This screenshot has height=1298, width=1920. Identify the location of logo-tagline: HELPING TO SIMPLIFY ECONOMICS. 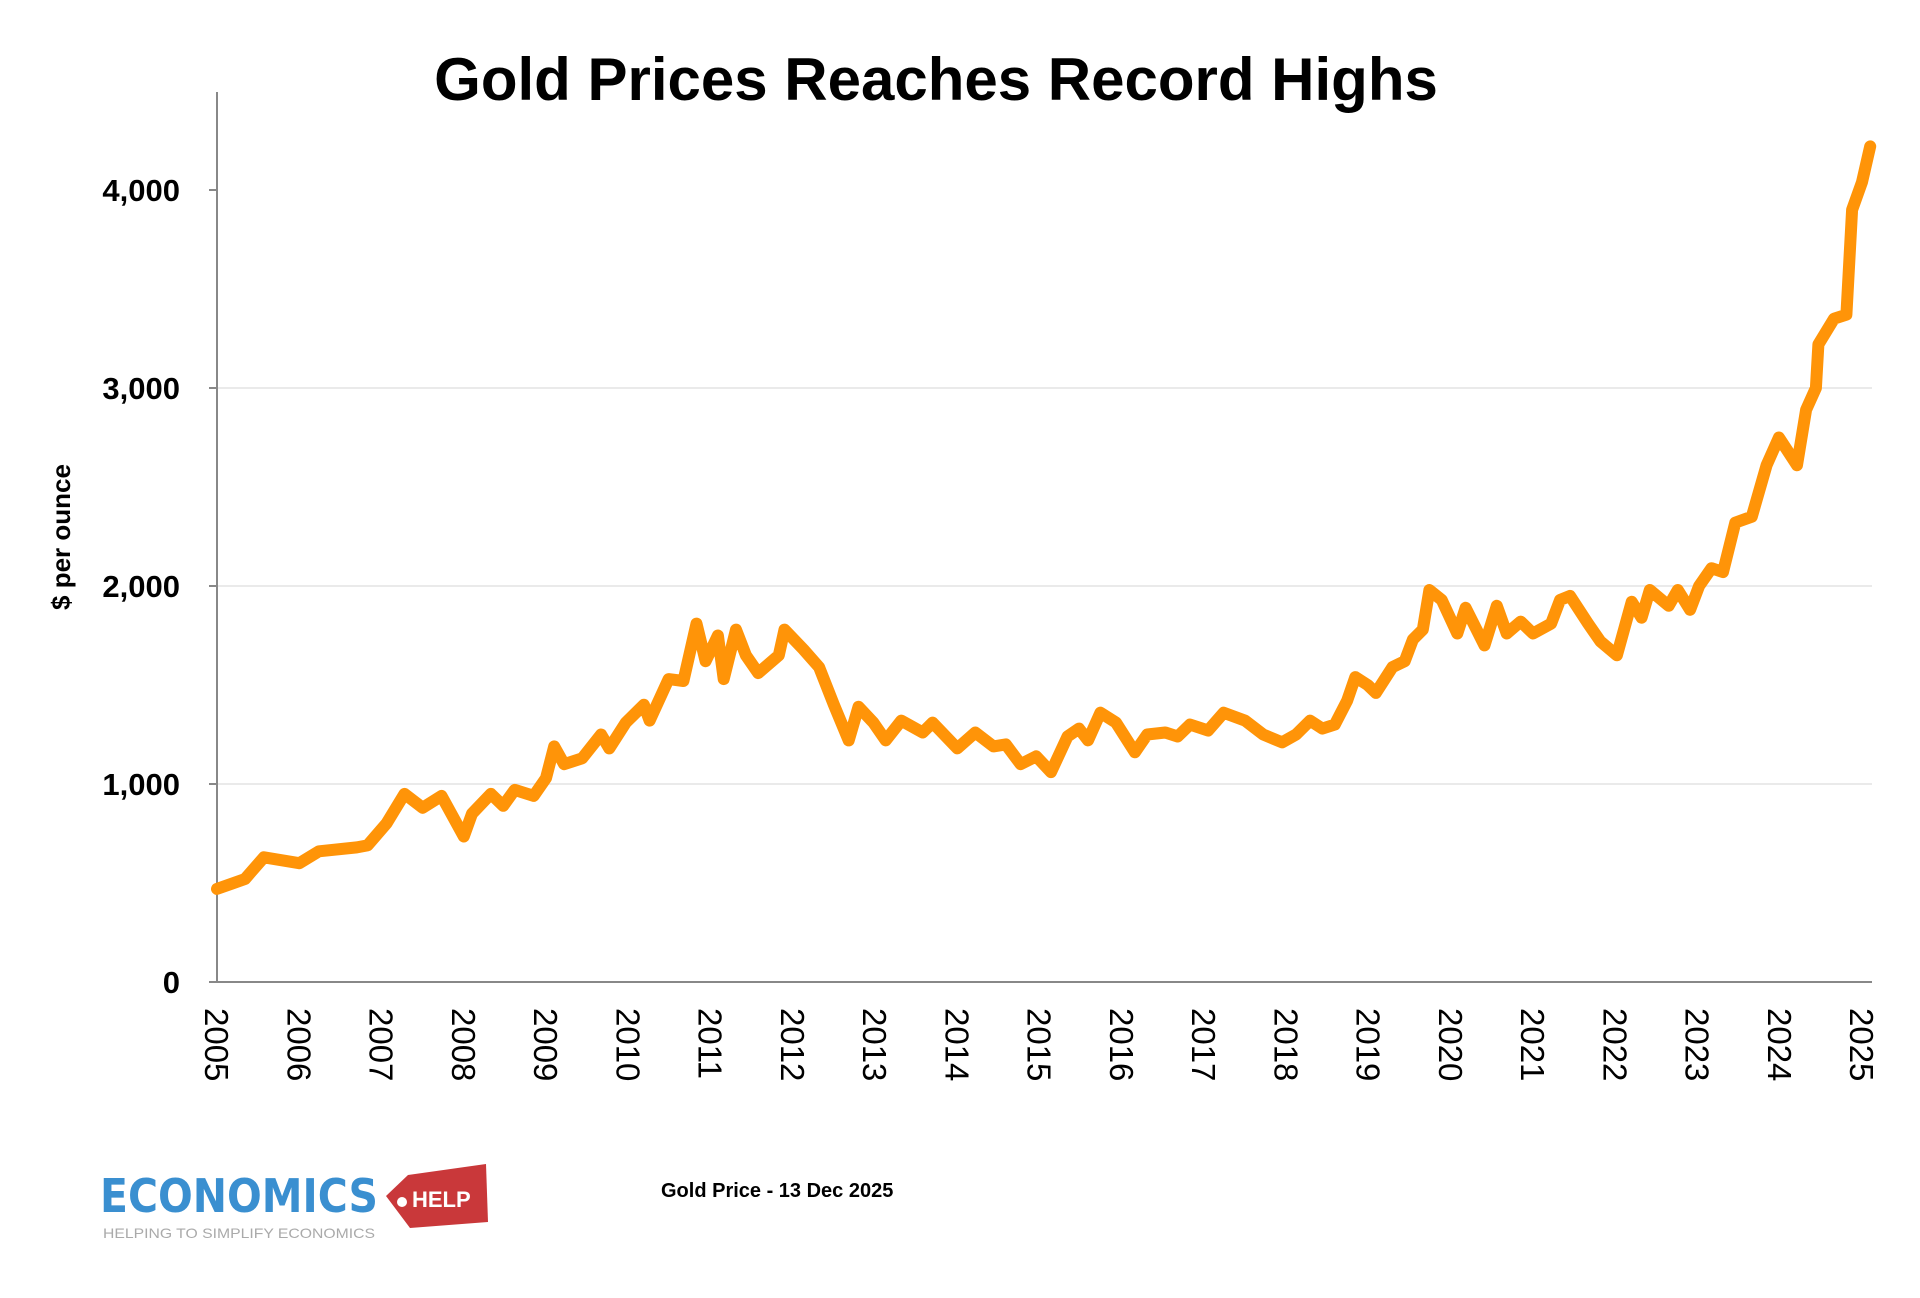
(239, 1233).